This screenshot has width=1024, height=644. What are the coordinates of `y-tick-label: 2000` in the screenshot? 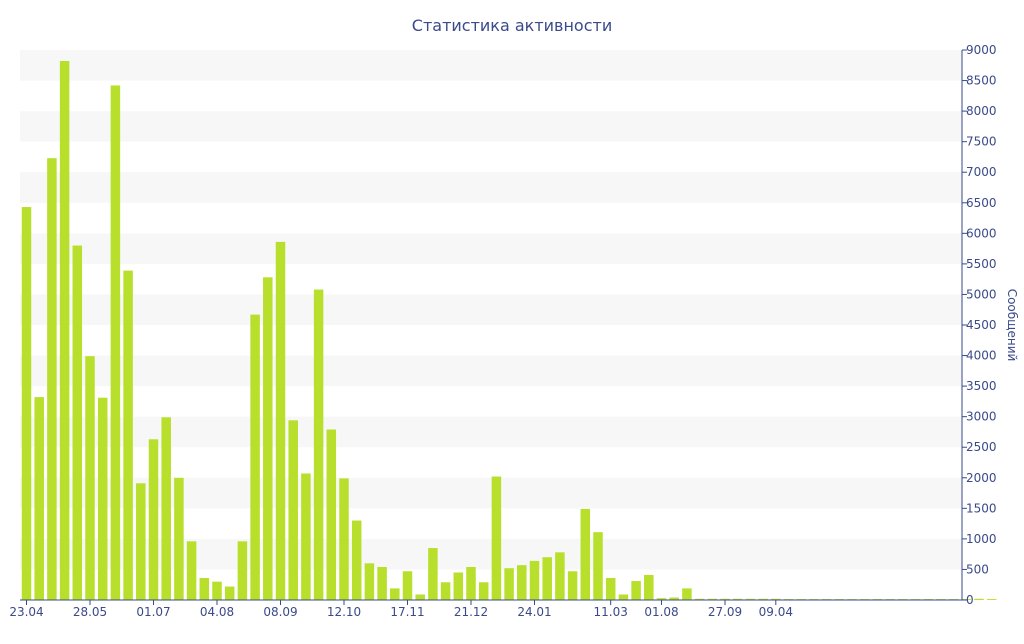 It's located at (981, 478).